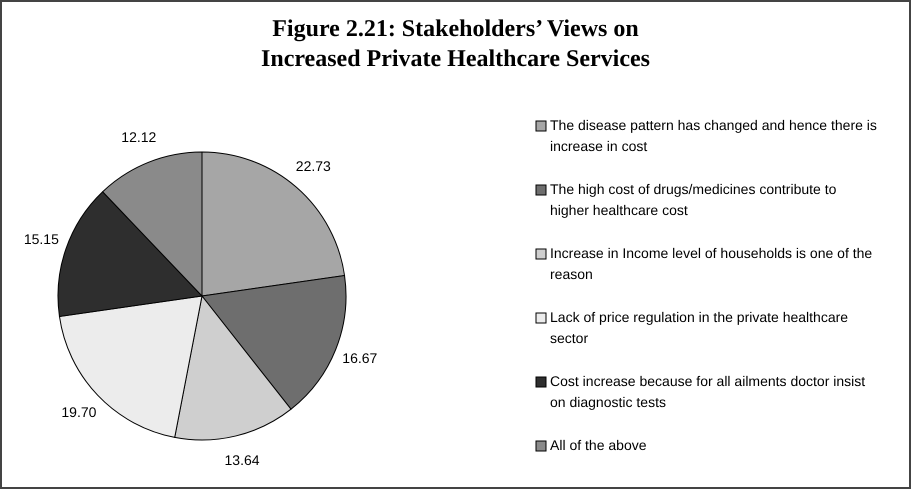  What do you see at coordinates (139, 136) in the screenshot?
I see `data-label: 12.12` at bounding box center [139, 136].